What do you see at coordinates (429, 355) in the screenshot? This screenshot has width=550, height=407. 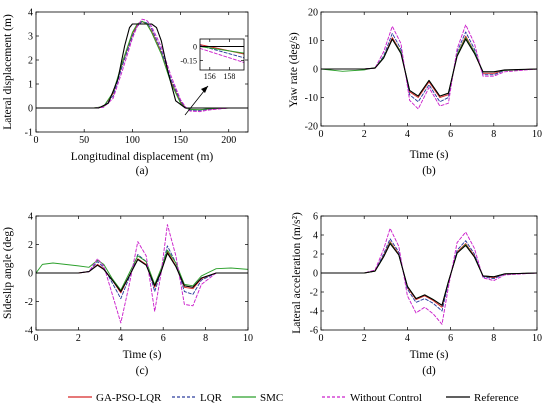 I see `panel-d-xlabel: Time (s)` at bounding box center [429, 355].